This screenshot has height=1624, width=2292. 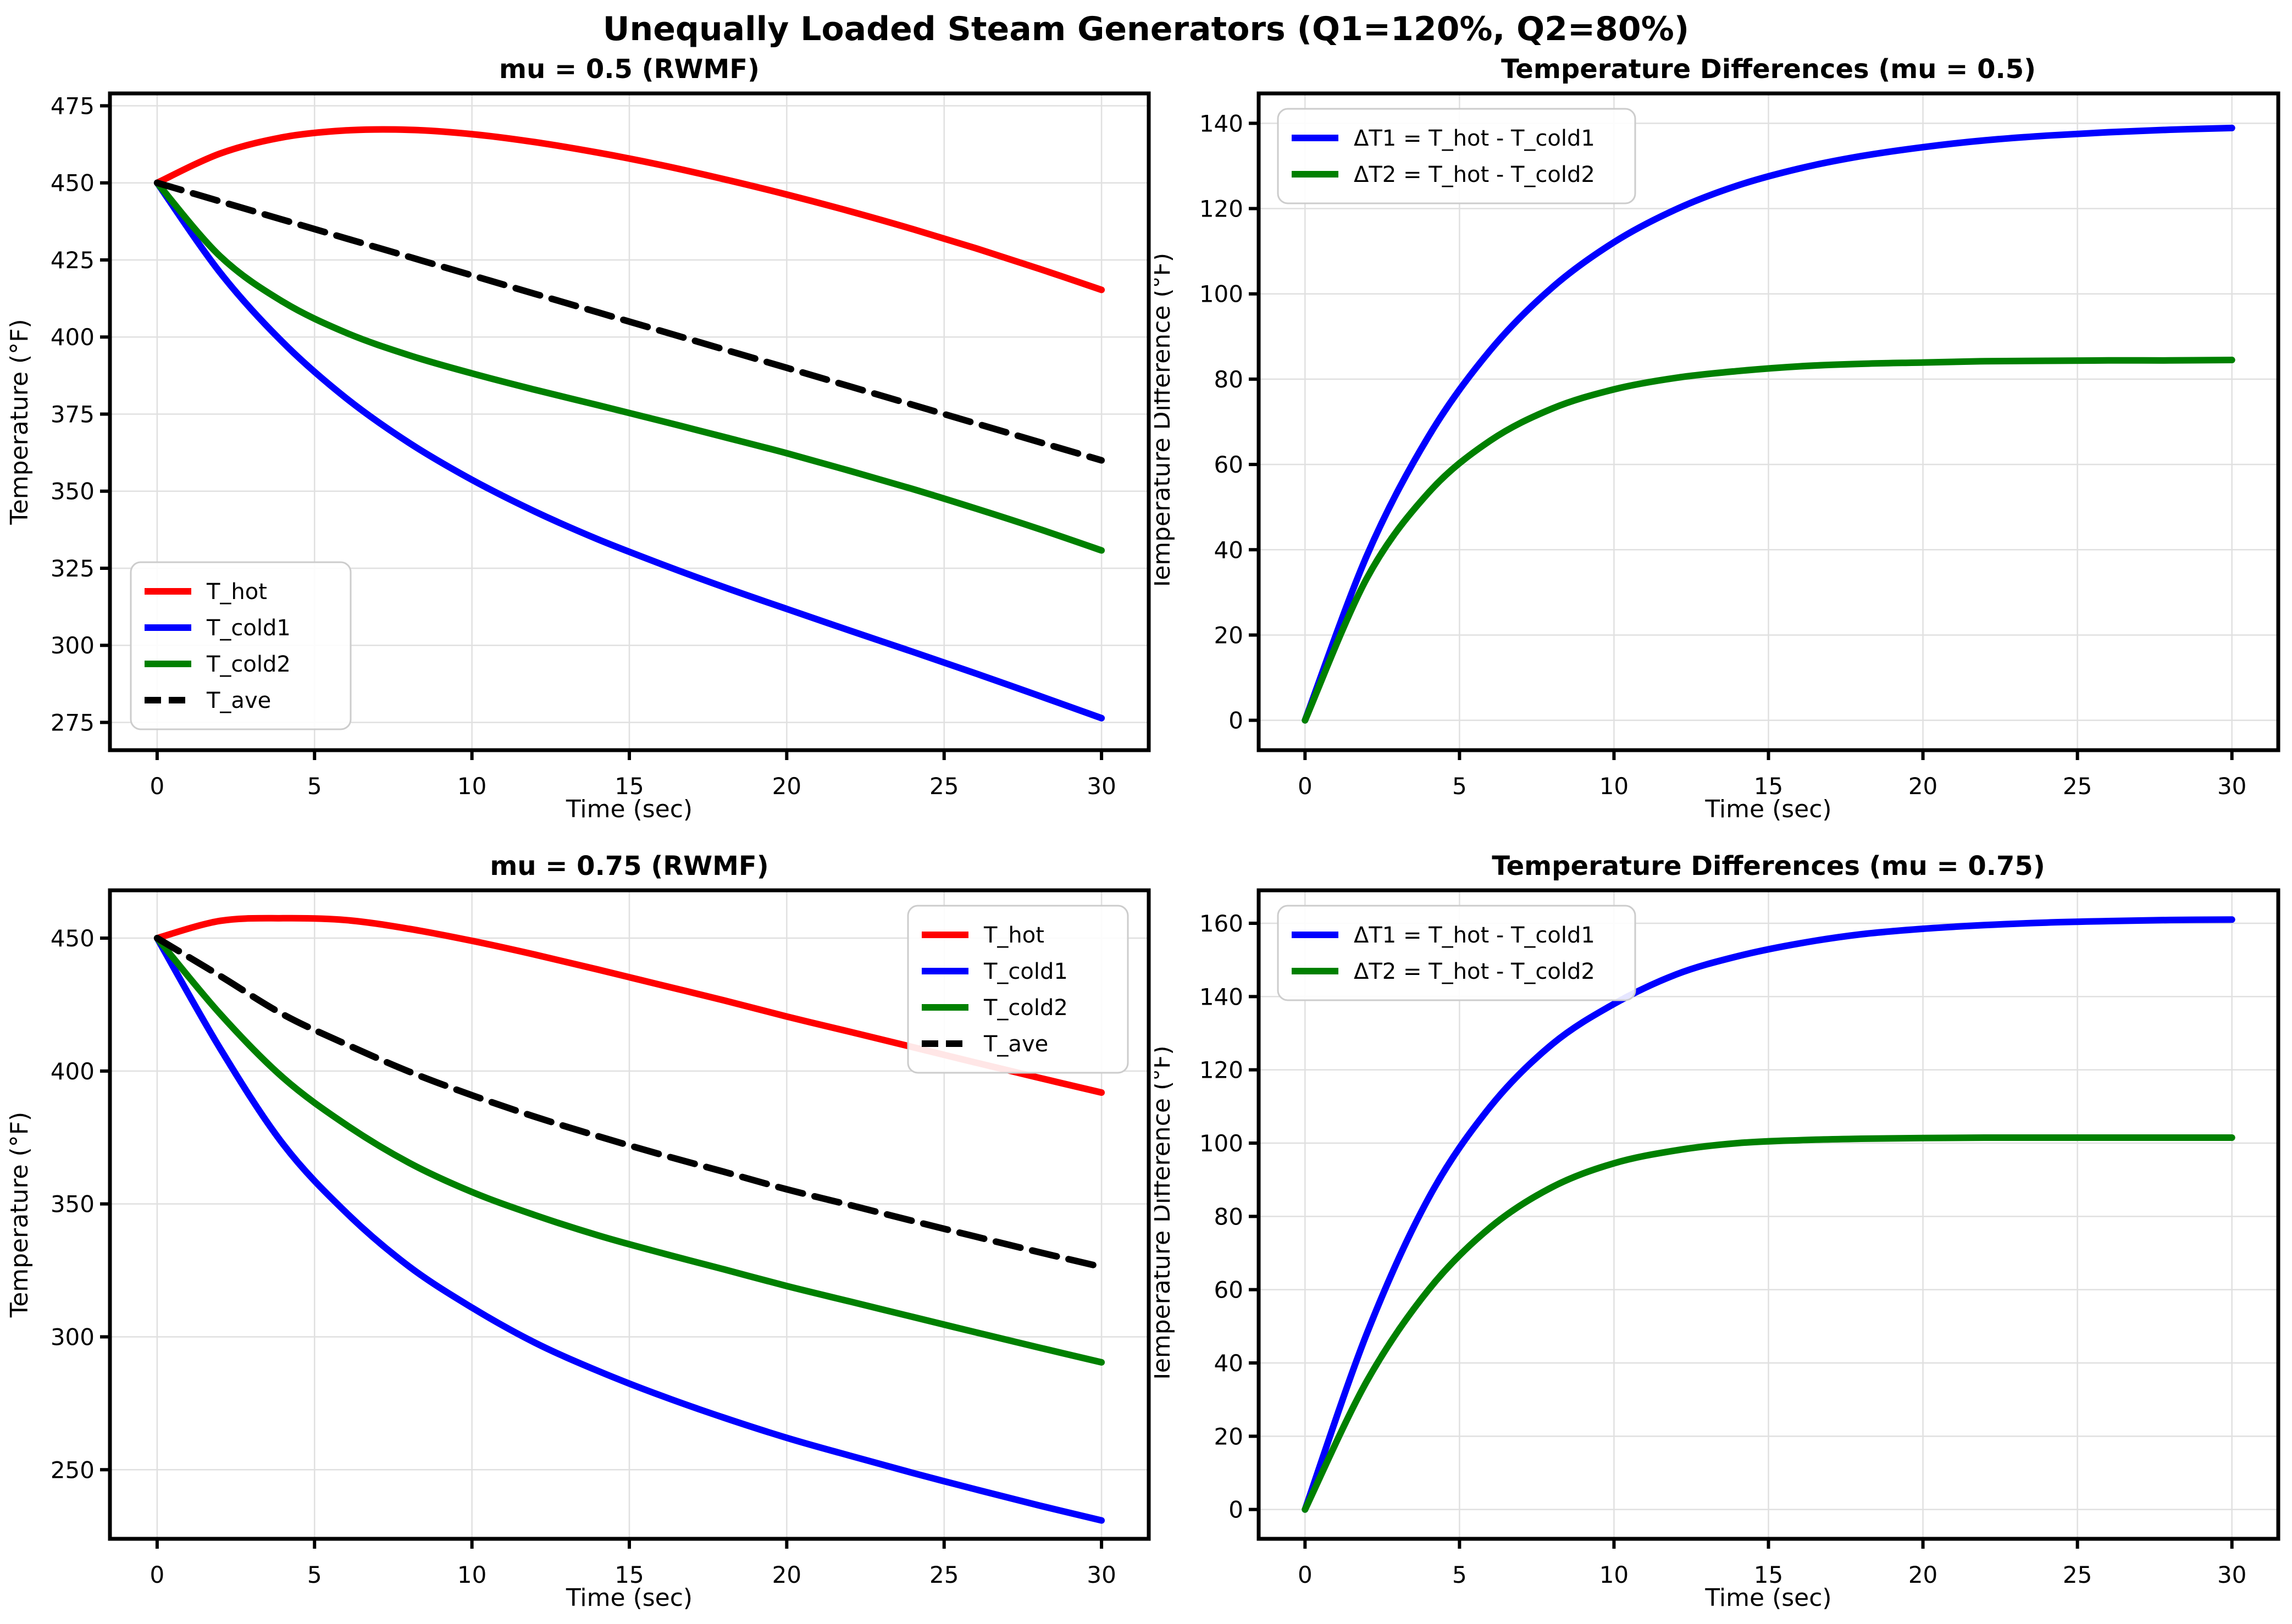 I want to click on legend-label: ΔT2 = T_hot - T_cold2, so click(x=1474, y=971).